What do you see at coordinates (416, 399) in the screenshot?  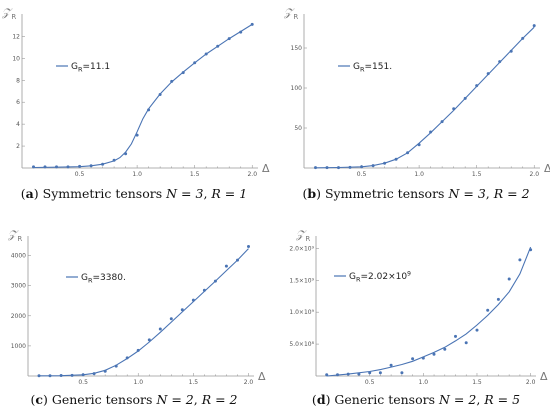 I see `chart-caption-d: (d) Generic tensors N = 2, R = 5` at bounding box center [416, 399].